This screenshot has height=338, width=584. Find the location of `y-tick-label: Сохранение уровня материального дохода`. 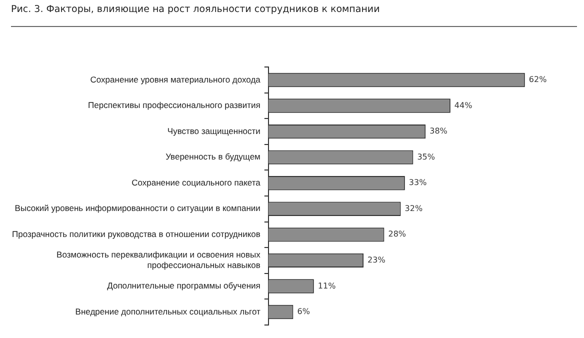

y-tick-label: Сохранение уровня материального дохода is located at coordinates (175, 79).